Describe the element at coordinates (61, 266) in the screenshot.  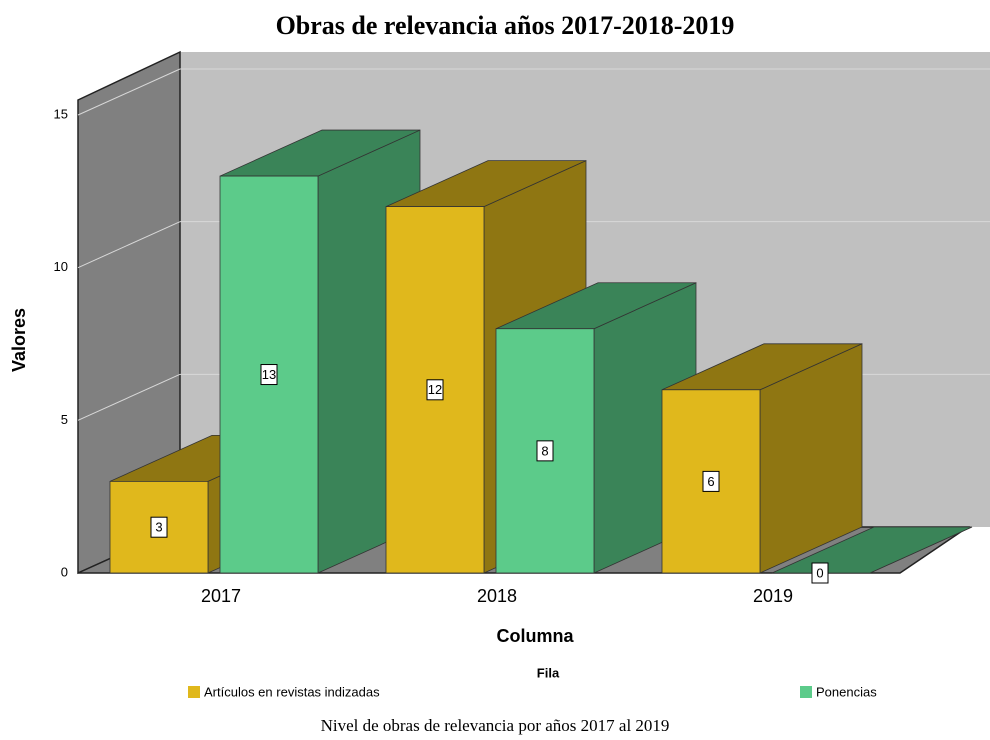
I see `y-tick-label: 10` at that location.